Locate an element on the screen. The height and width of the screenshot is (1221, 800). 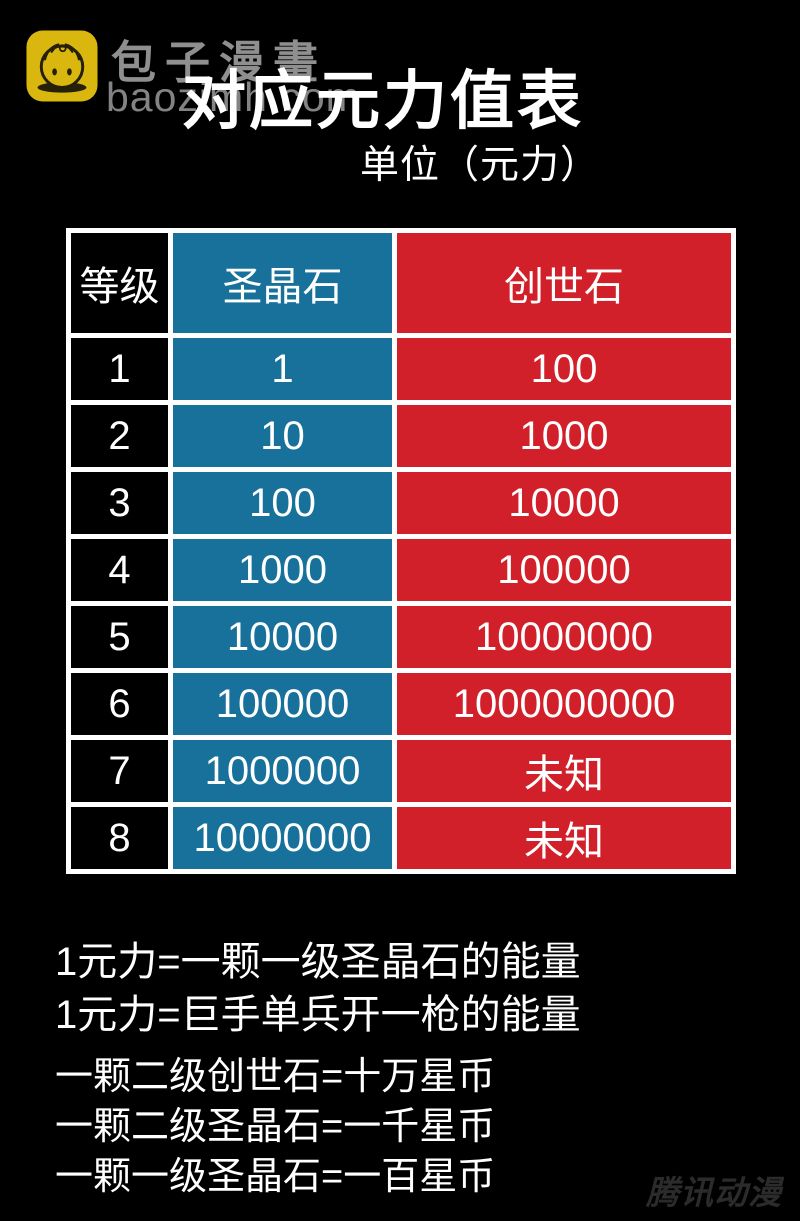
cell-level: 1 is located at coordinates (119, 369).